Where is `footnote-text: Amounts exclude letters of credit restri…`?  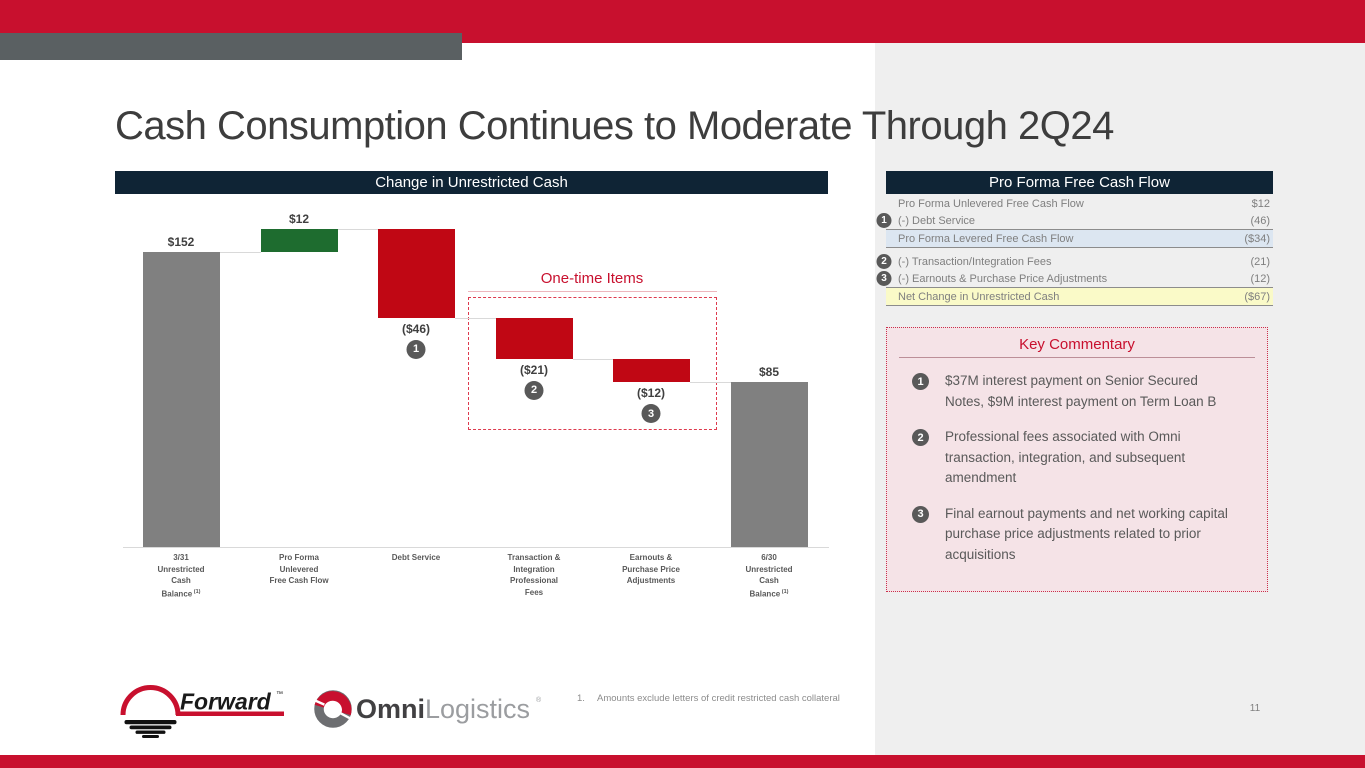 footnote-text: Amounts exclude letters of credit restri… is located at coordinates (718, 698).